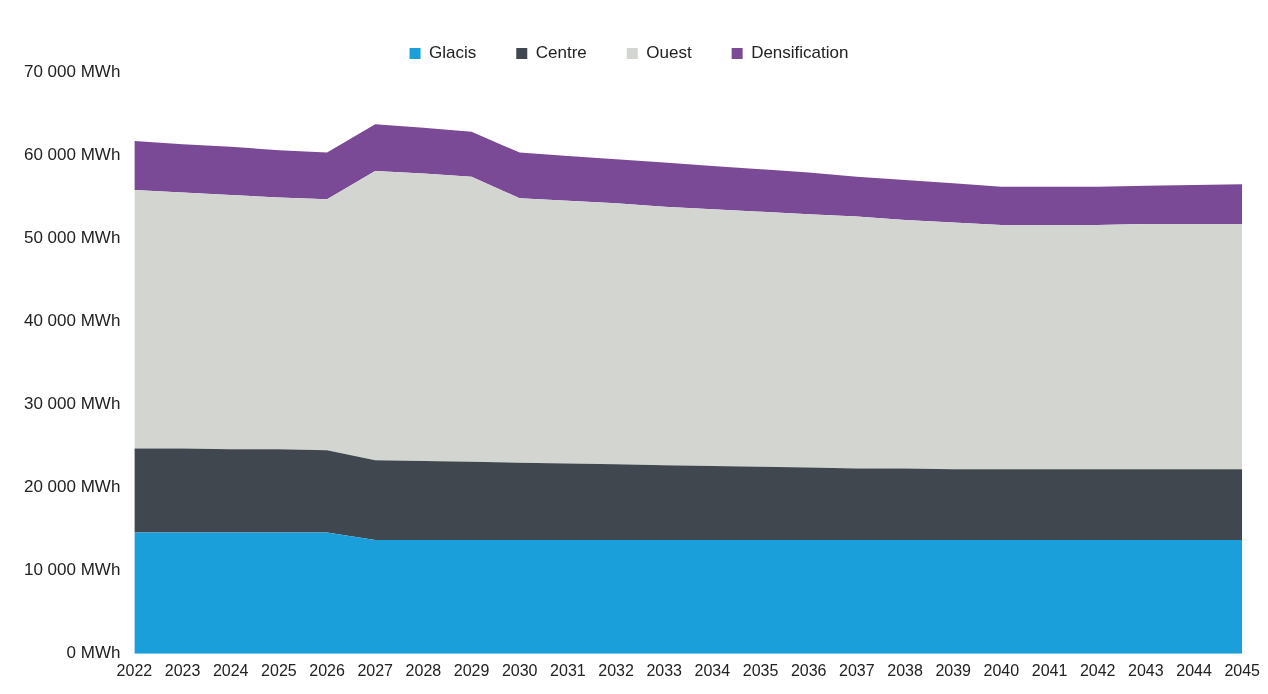  Describe the element at coordinates (72, 404) in the screenshot. I see `y-tick-label: 30 000 MWh` at that location.